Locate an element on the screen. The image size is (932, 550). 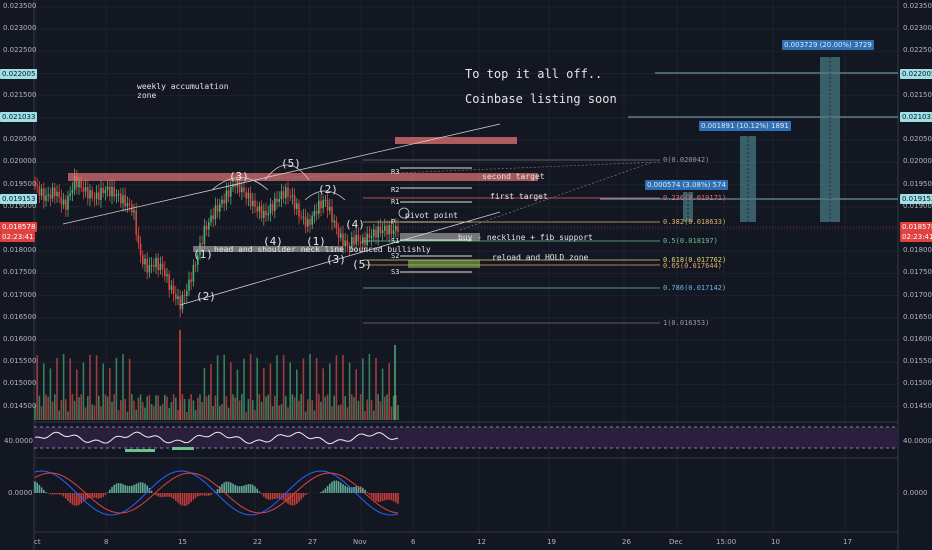
price-tick-left: 0.017500 is located at coordinates (20, 272).